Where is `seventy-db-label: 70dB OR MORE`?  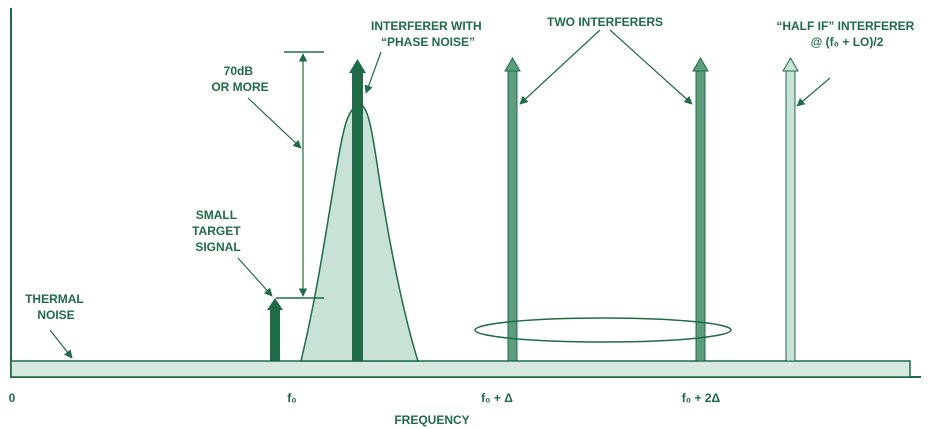
seventy-db-label: 70dB OR MORE is located at coordinates (239, 79).